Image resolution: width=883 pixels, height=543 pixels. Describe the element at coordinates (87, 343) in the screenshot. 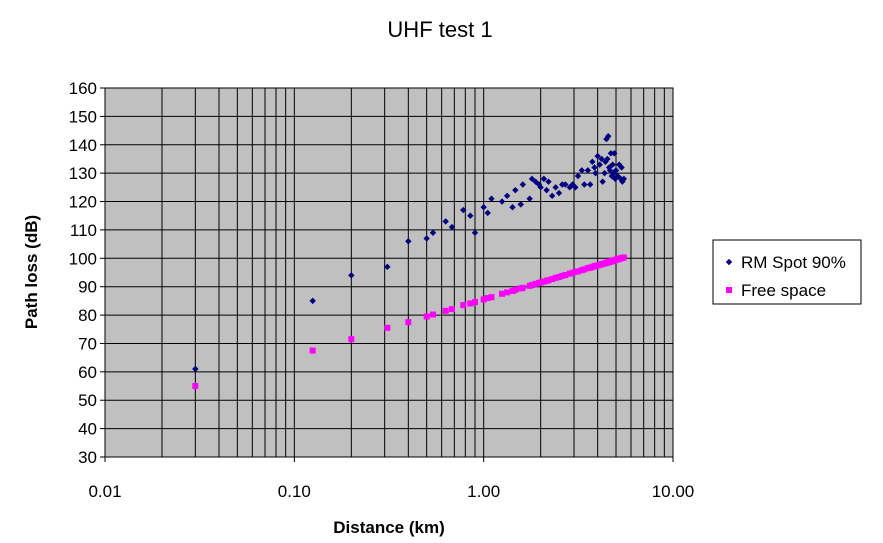

I see `y-tick-label: 70` at that location.